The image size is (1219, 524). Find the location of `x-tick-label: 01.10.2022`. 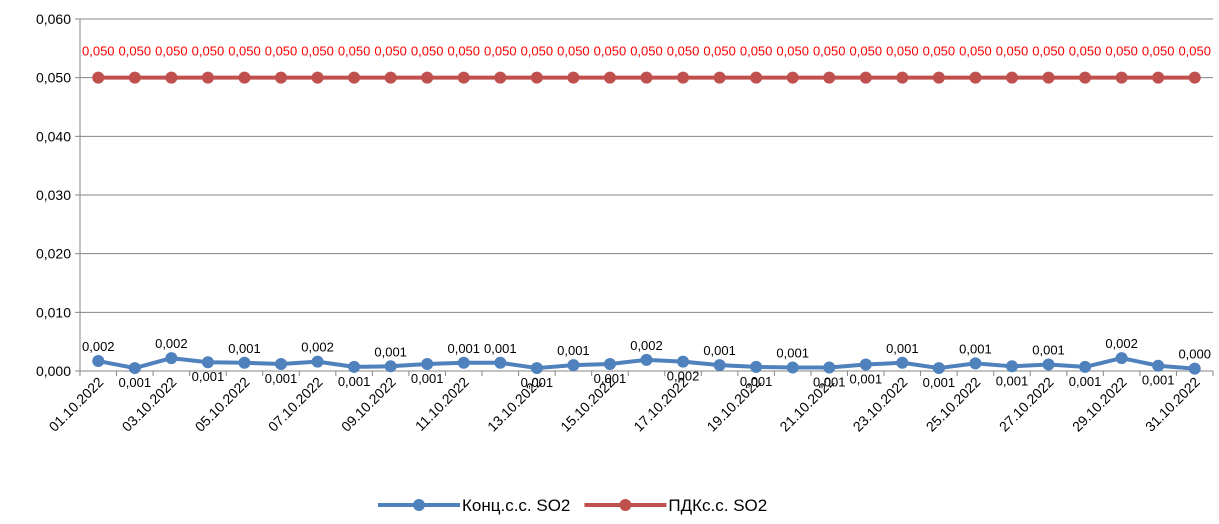

x-tick-label: 01.10.2022 is located at coordinates (76, 404).